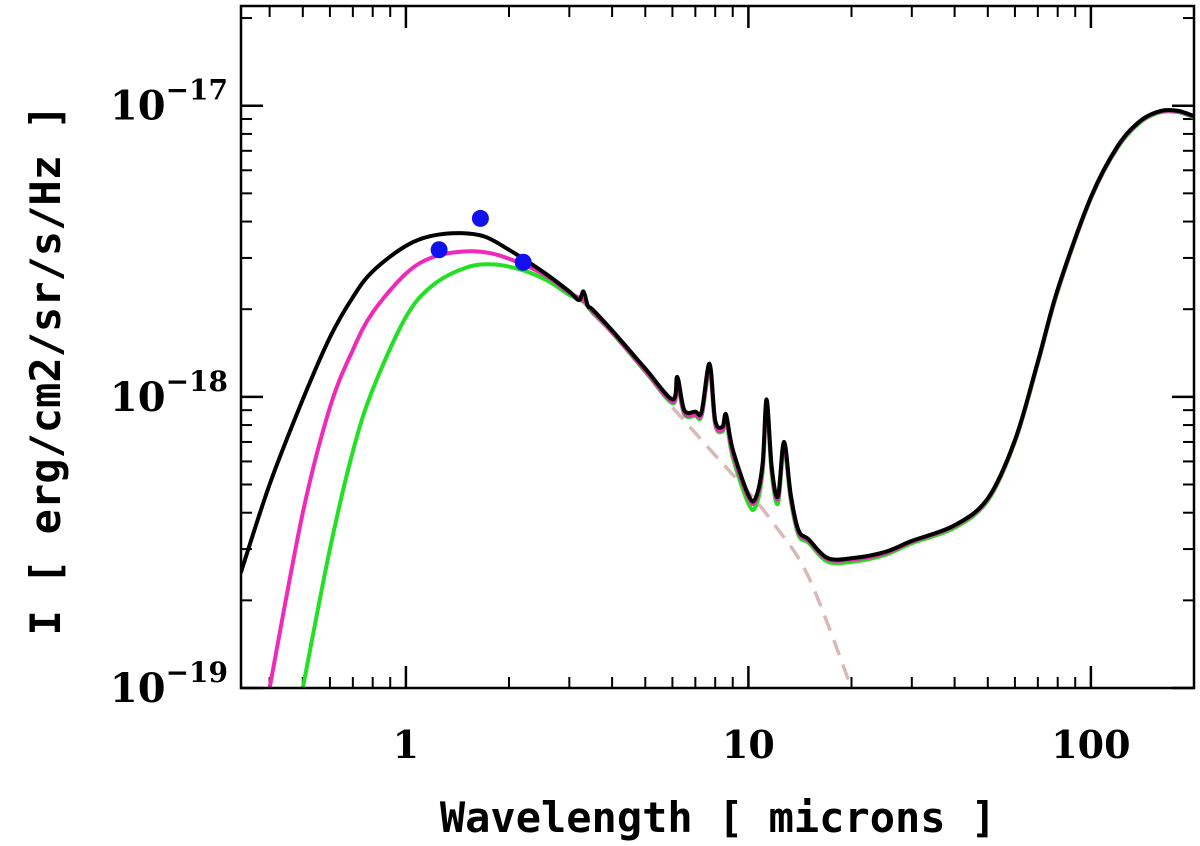 The height and width of the screenshot is (846, 1200). I want to click on observation-layer, so click(481, 240).